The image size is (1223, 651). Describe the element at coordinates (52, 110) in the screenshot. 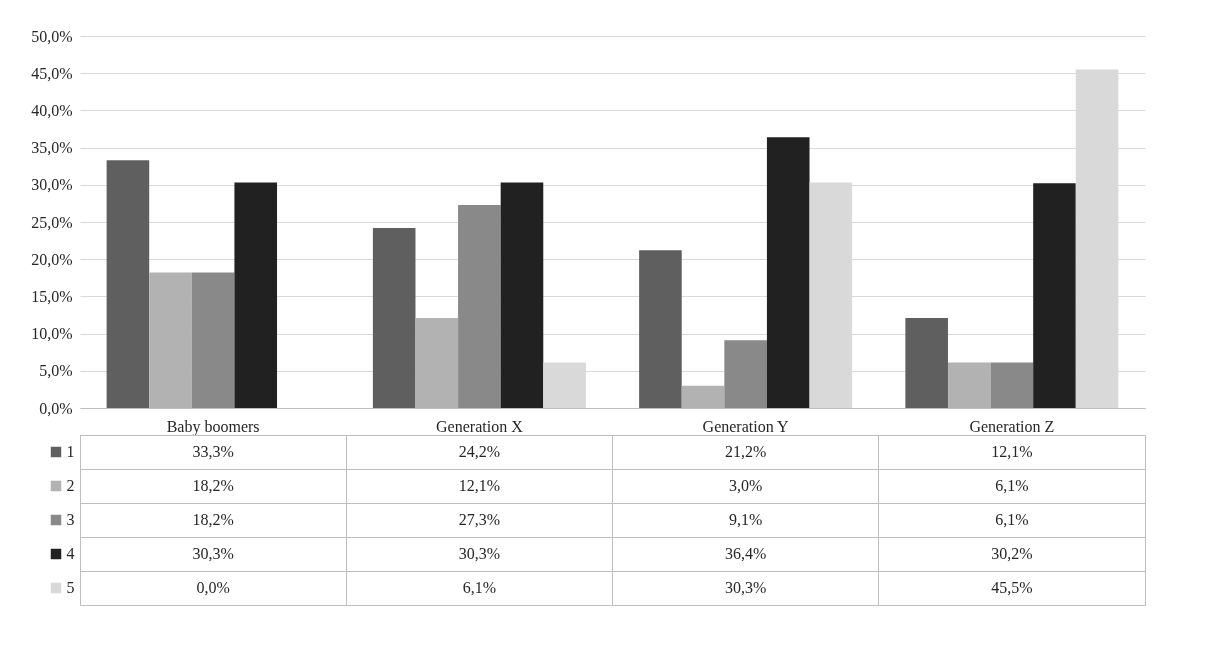

I see `y-tick-label: 40,0%` at that location.